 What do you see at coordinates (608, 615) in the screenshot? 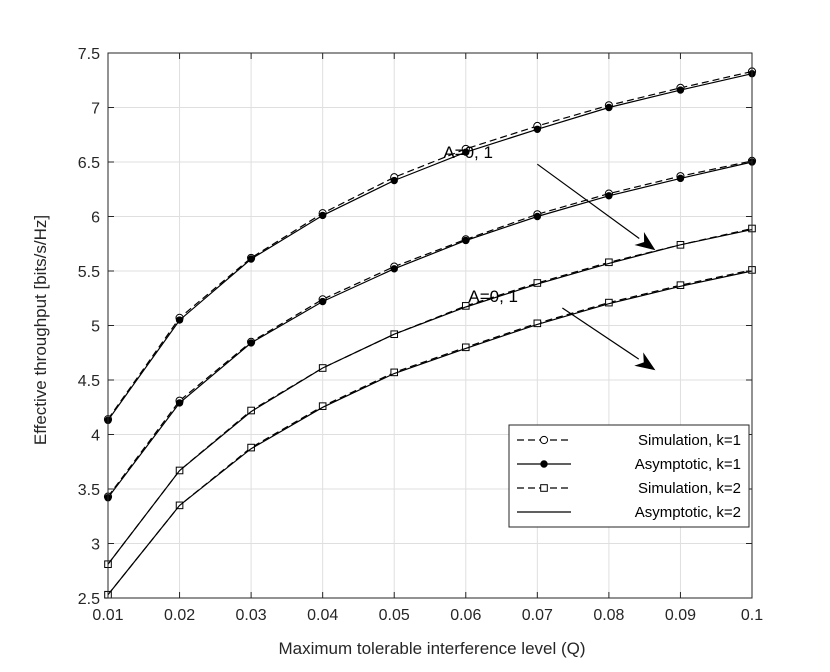
I see `x-tick-label: 0.08` at bounding box center [608, 615].